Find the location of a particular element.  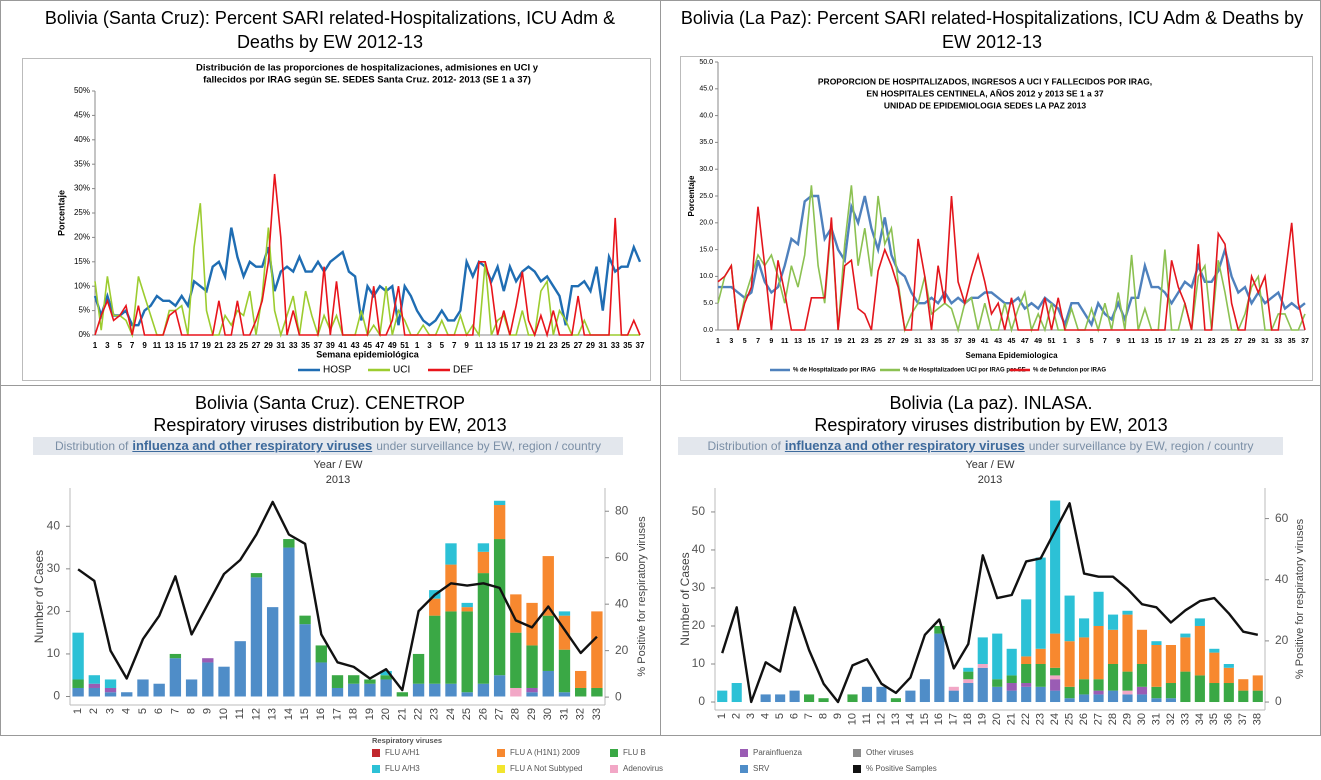

x-tick-label: 49 is located at coordinates (1038, 341).